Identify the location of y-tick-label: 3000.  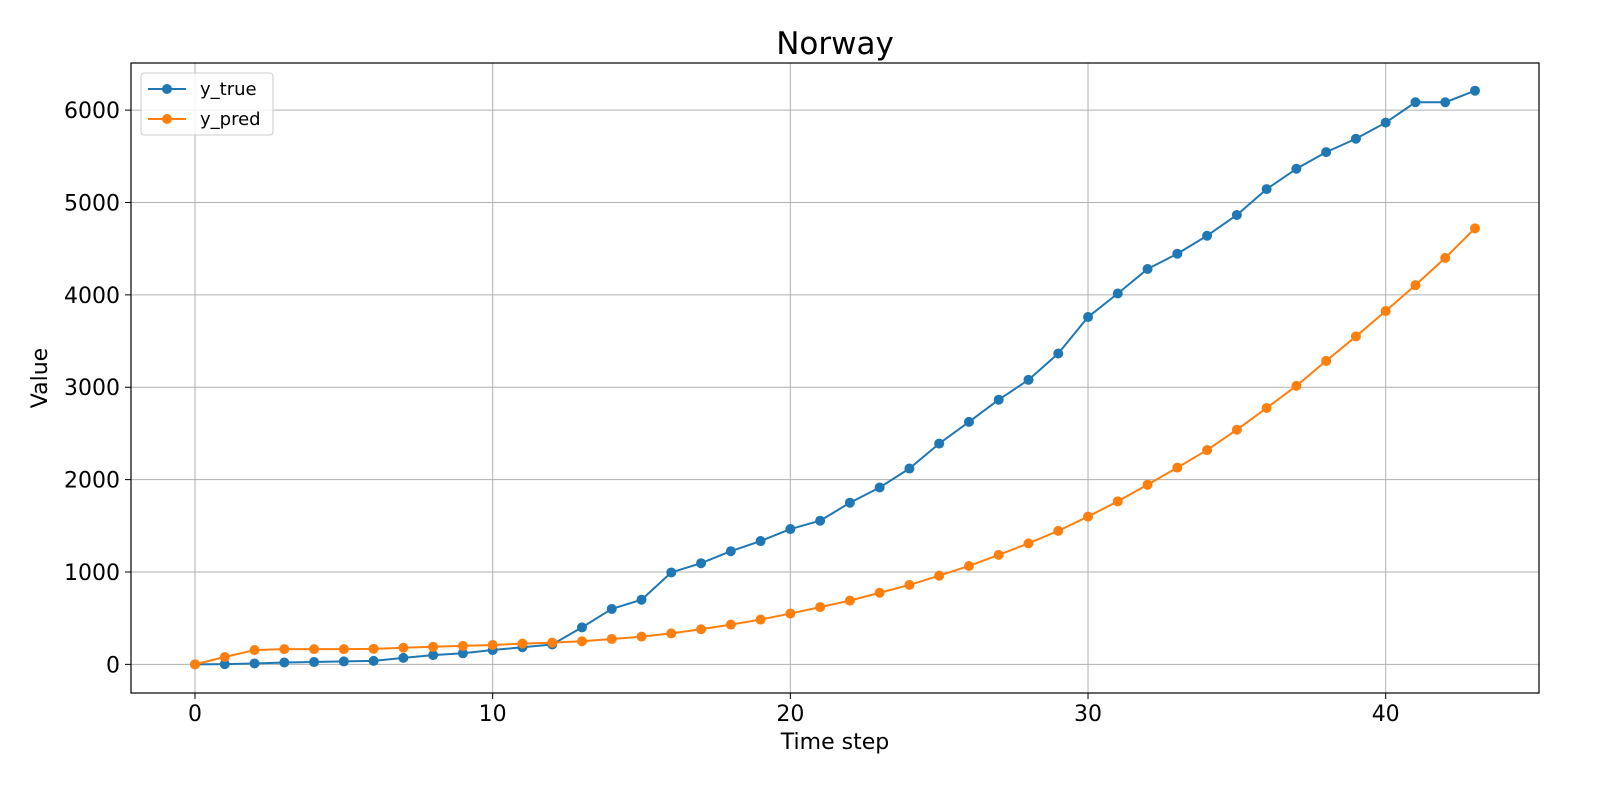
(92, 388).